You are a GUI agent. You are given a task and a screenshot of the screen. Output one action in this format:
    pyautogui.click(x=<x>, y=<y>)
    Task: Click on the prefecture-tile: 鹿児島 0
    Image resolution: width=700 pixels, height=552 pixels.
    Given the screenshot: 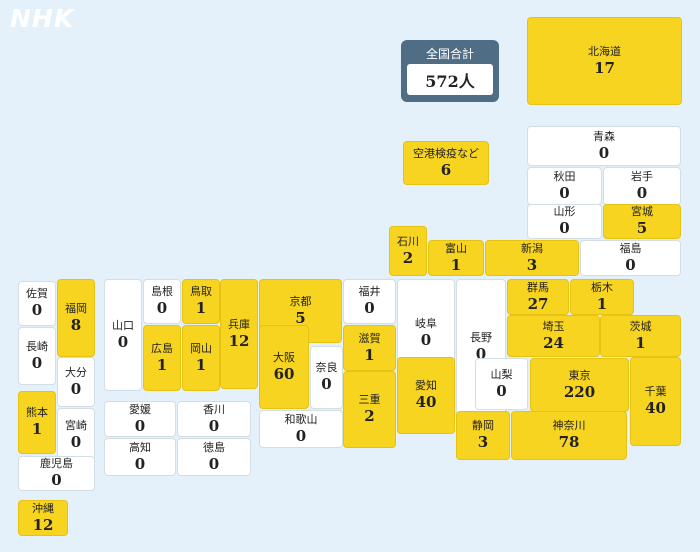 What is the action you would take?
    pyautogui.click(x=56, y=473)
    